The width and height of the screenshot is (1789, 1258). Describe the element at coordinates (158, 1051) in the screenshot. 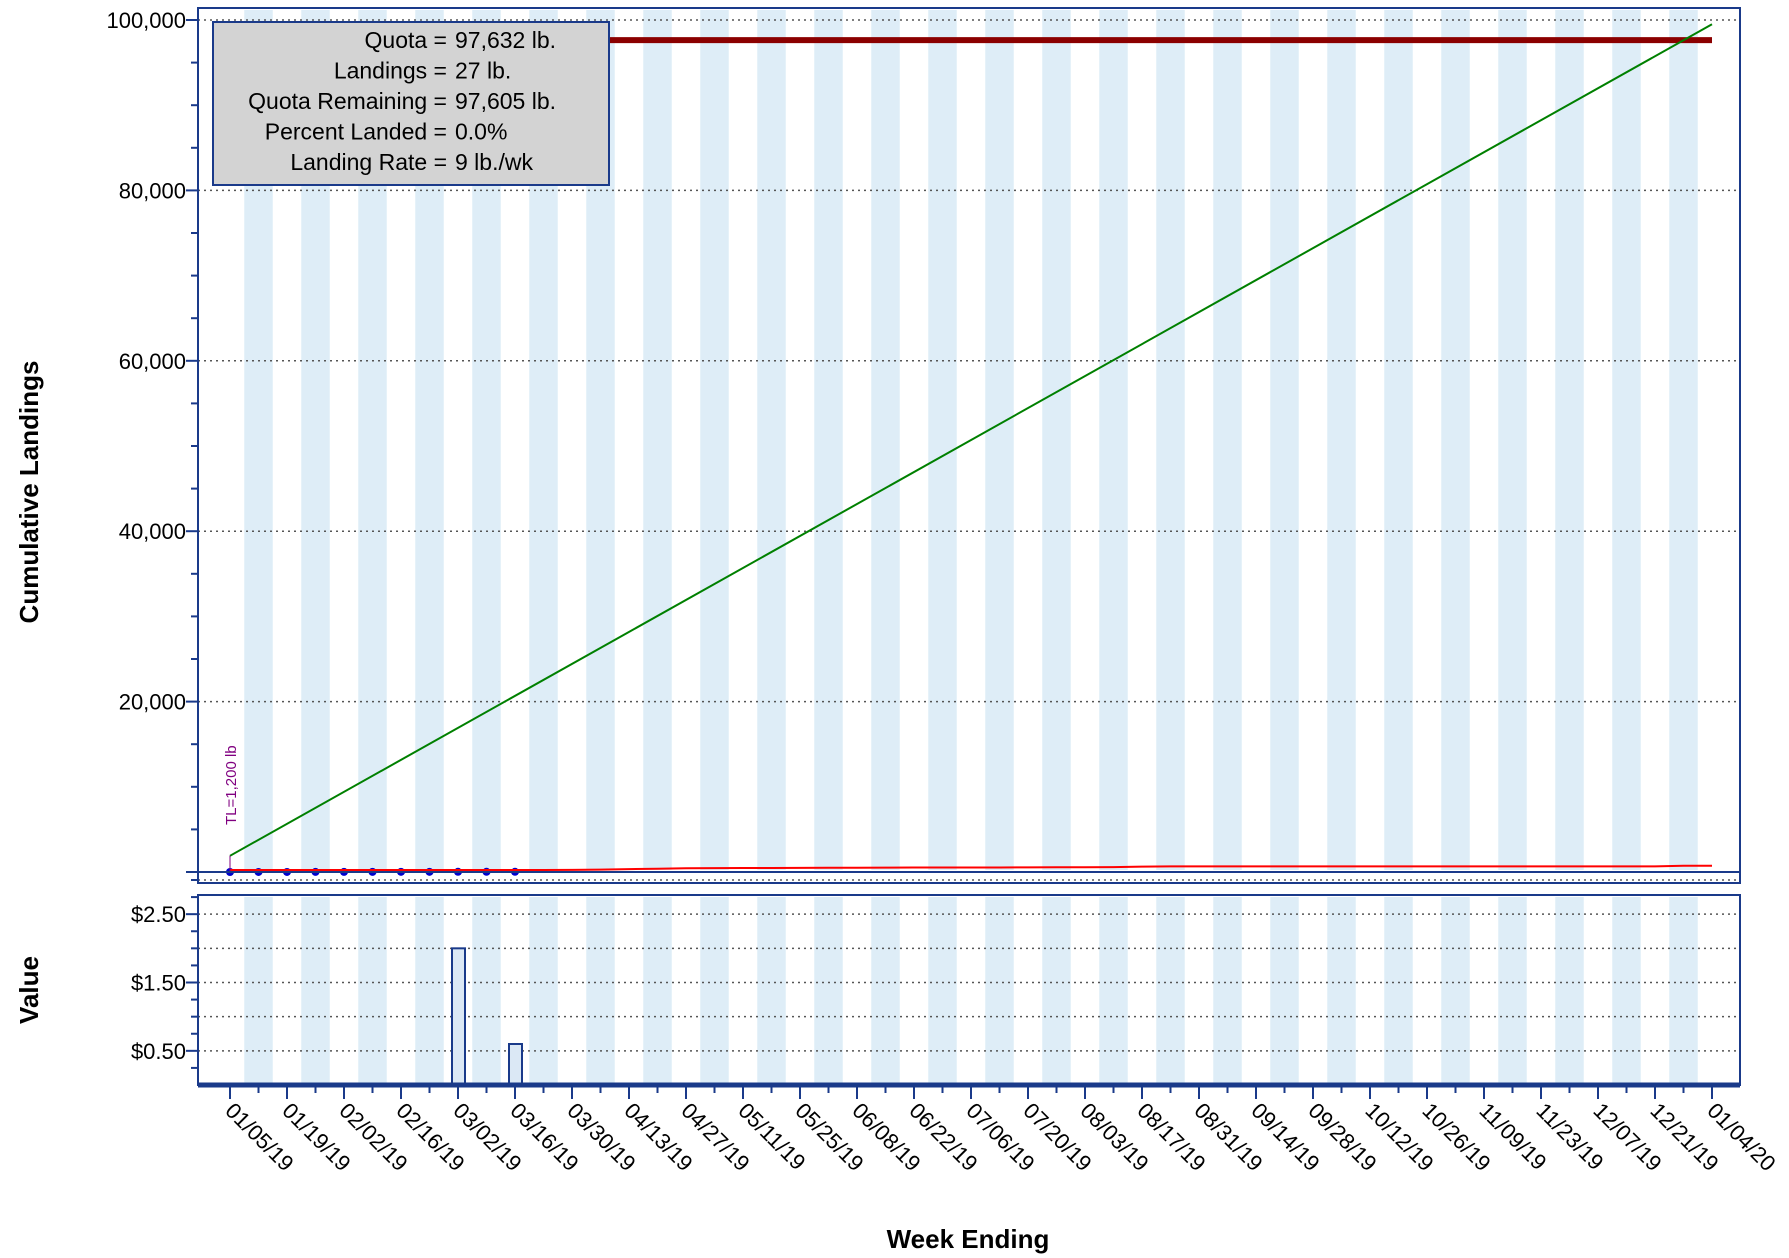

I see `y-tick-label: $0.50` at that location.